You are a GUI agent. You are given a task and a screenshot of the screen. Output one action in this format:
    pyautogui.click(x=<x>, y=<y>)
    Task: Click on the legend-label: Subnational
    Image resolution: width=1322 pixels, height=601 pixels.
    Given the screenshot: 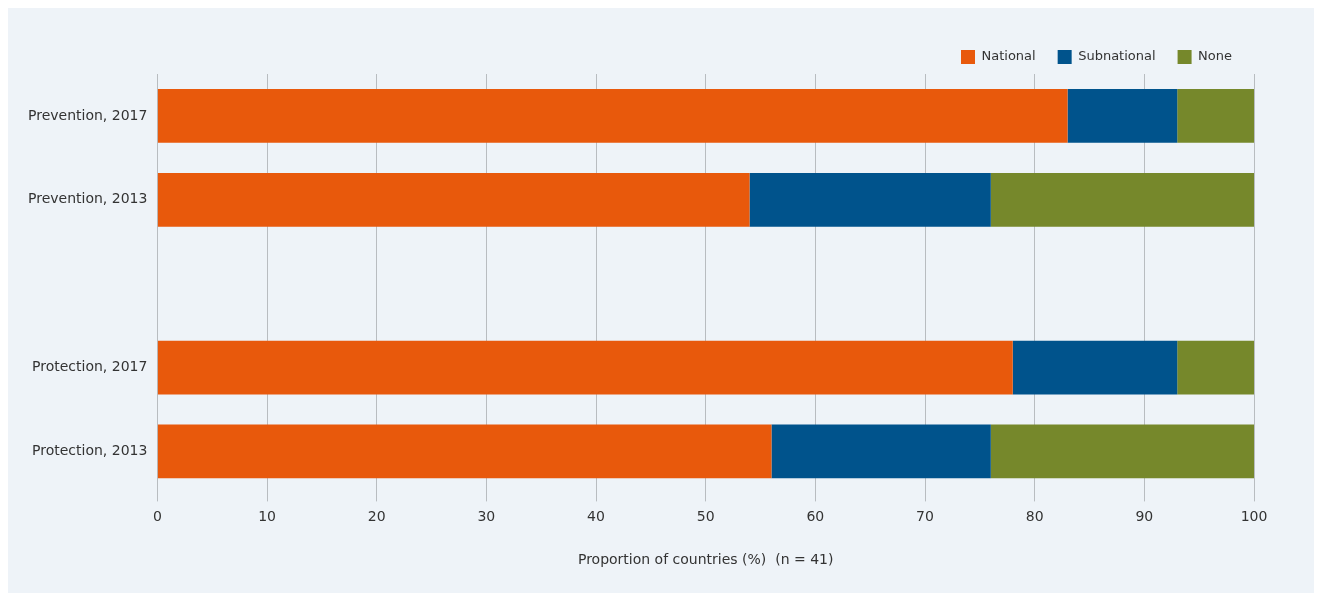 What is the action you would take?
    pyautogui.click(x=1117, y=56)
    